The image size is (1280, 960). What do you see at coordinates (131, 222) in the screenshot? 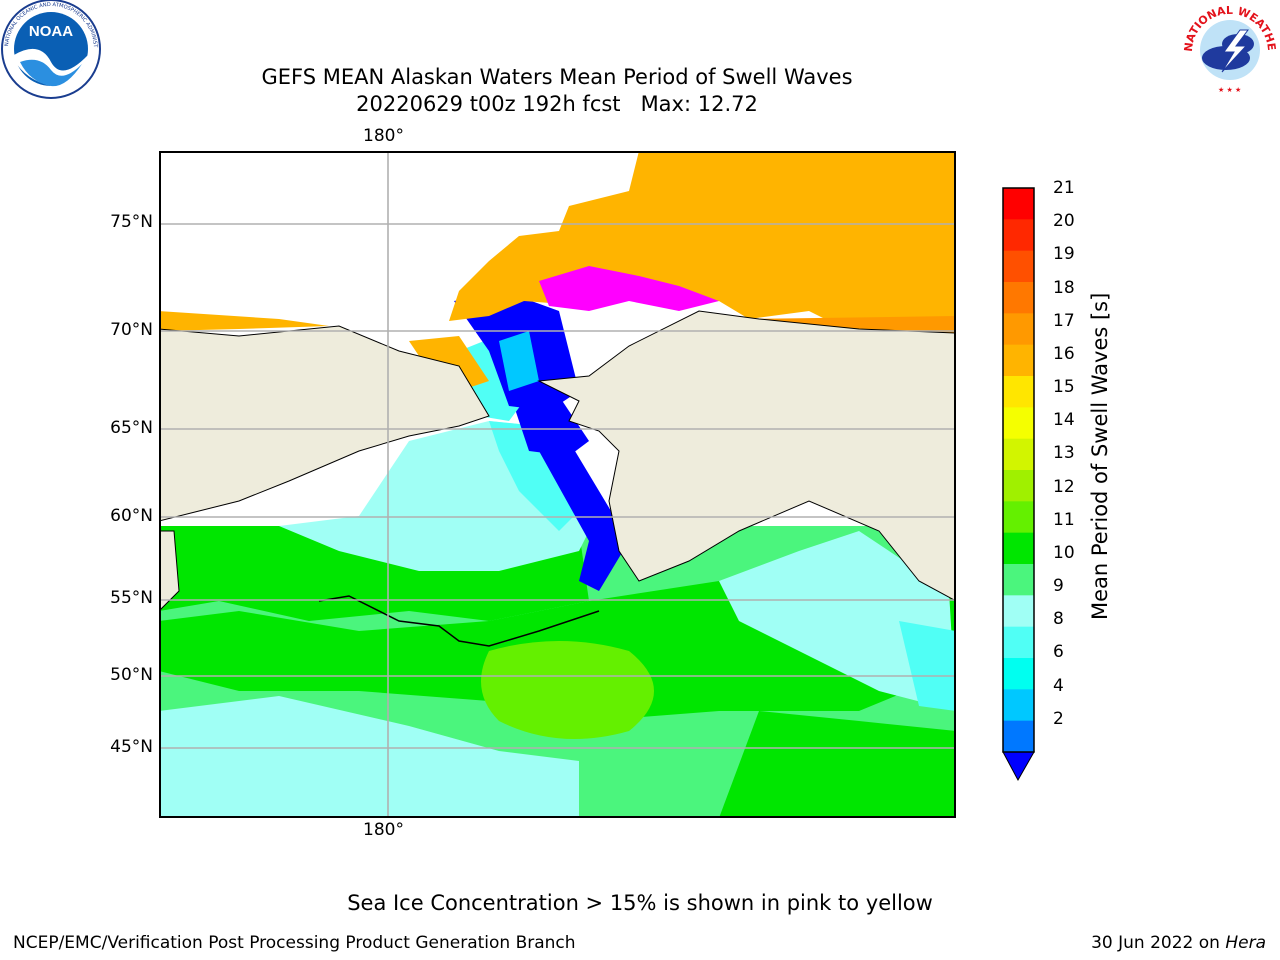
I see `lat-label-75: 75°N` at bounding box center [131, 222].